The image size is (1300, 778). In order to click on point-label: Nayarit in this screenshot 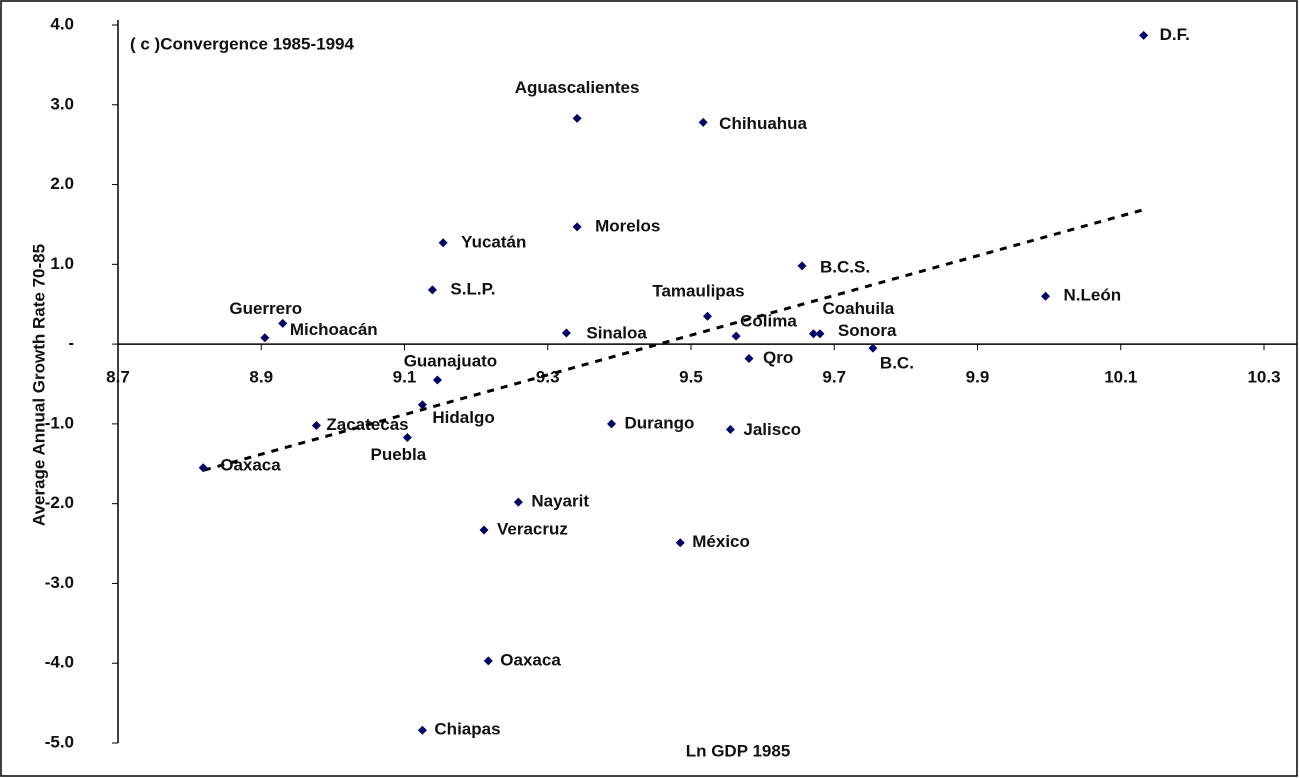, I will do `click(560, 501)`.